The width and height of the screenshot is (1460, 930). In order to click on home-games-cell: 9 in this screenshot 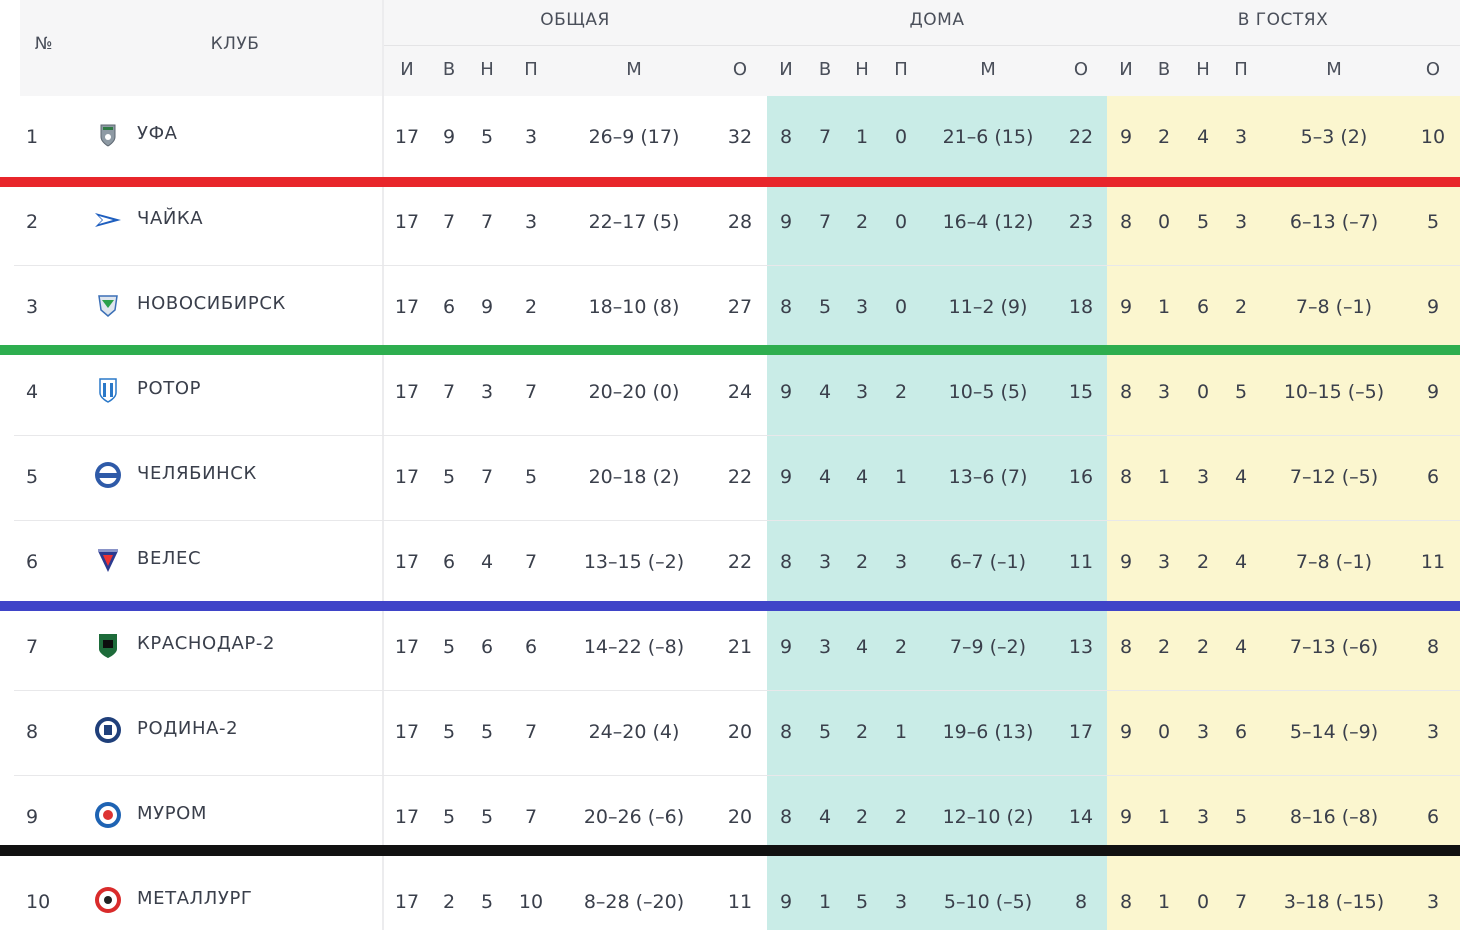, I will do `click(786, 647)`.